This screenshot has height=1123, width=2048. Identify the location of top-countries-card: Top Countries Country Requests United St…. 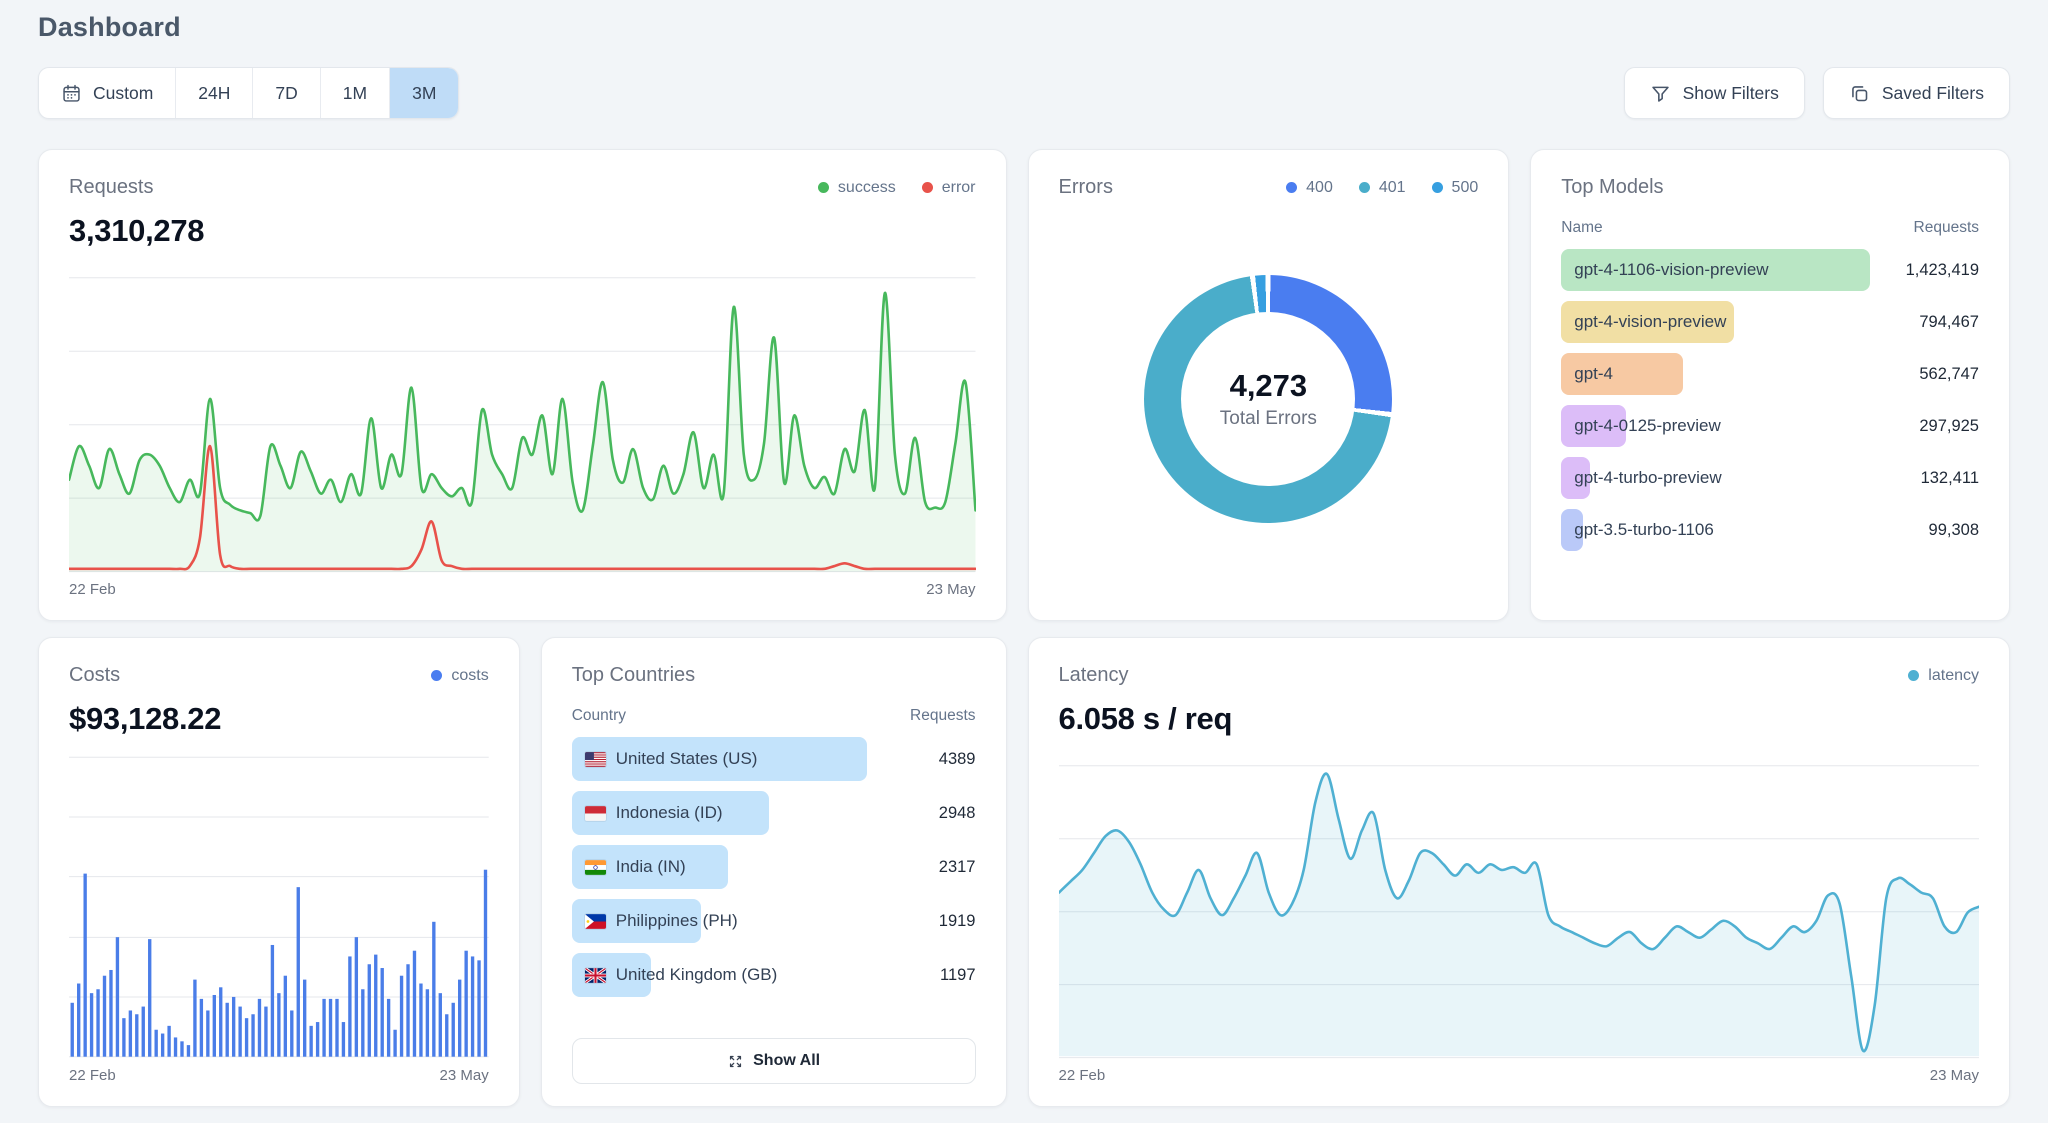
(773, 872).